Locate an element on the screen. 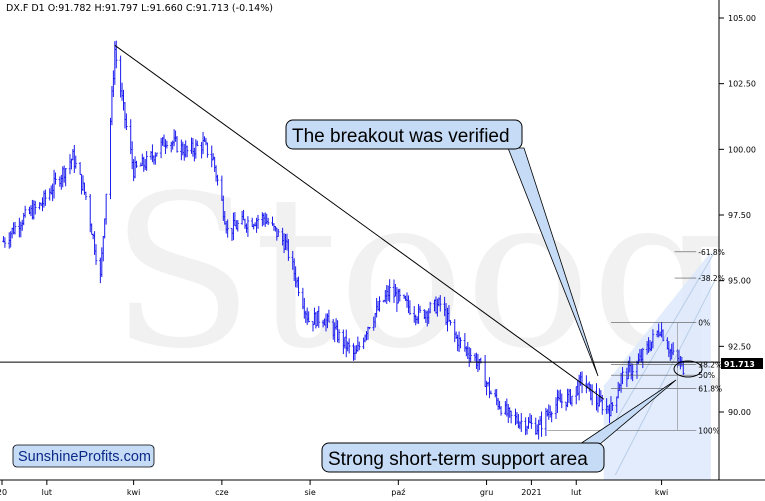  support-box is located at coordinates (463, 457).